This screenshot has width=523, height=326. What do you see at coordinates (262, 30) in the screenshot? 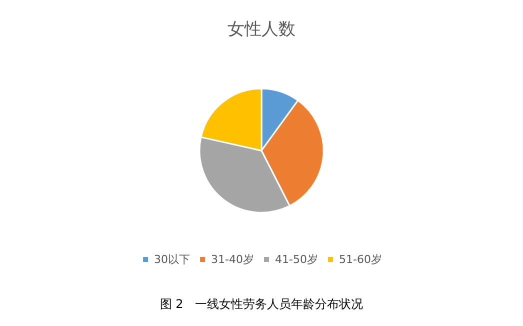
I see `chart-title: 女性人数` at bounding box center [262, 30].